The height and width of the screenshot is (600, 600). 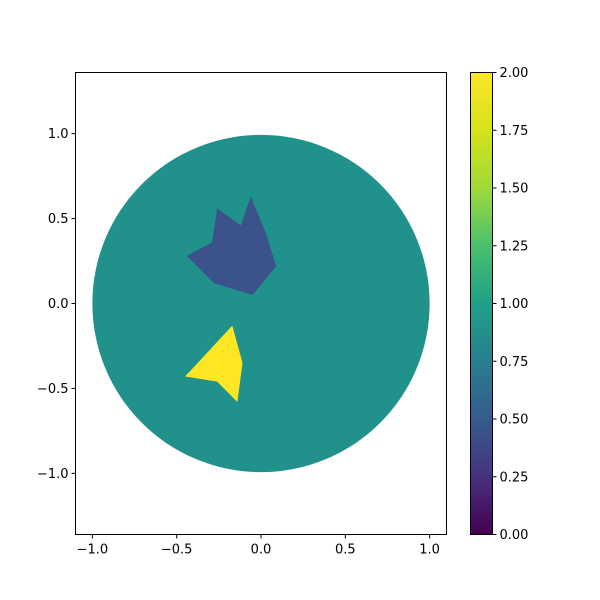 What do you see at coordinates (93, 550) in the screenshot?
I see `x-tick-label: −1.0` at bounding box center [93, 550].